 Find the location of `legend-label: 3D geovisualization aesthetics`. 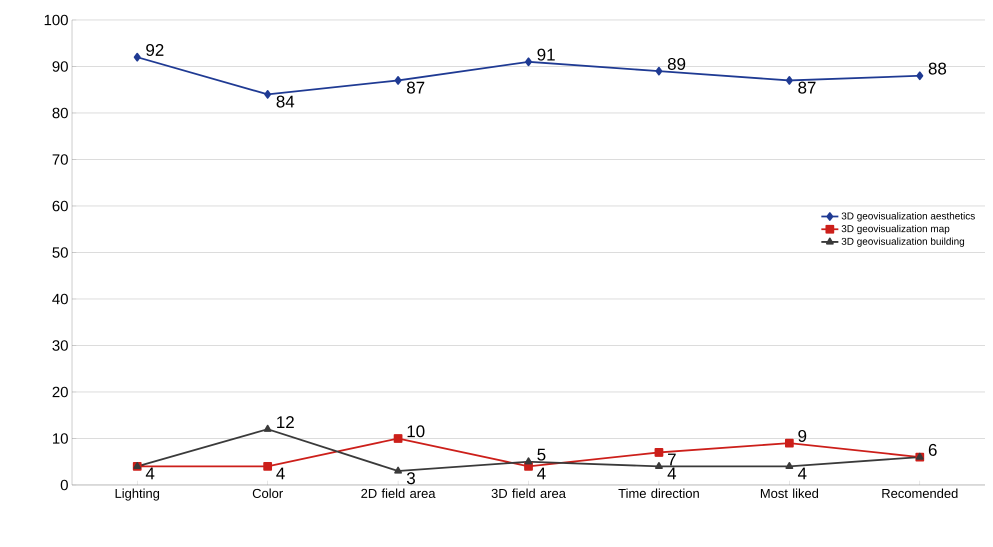

legend-label: 3D geovisualization aesthetics is located at coordinates (908, 217).